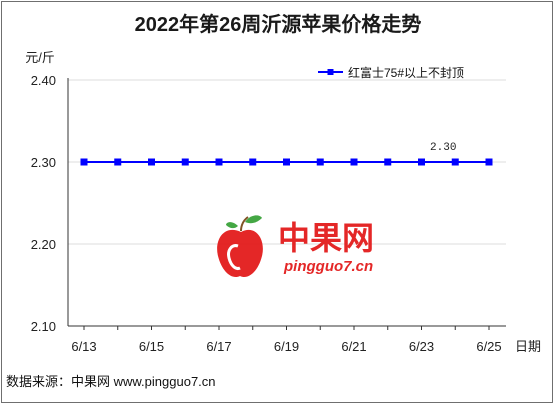 The image size is (556, 406). Describe the element at coordinates (111, 381) in the screenshot. I see `data-source: 数据来源：中果网 www.pingguo7.cn` at that location.